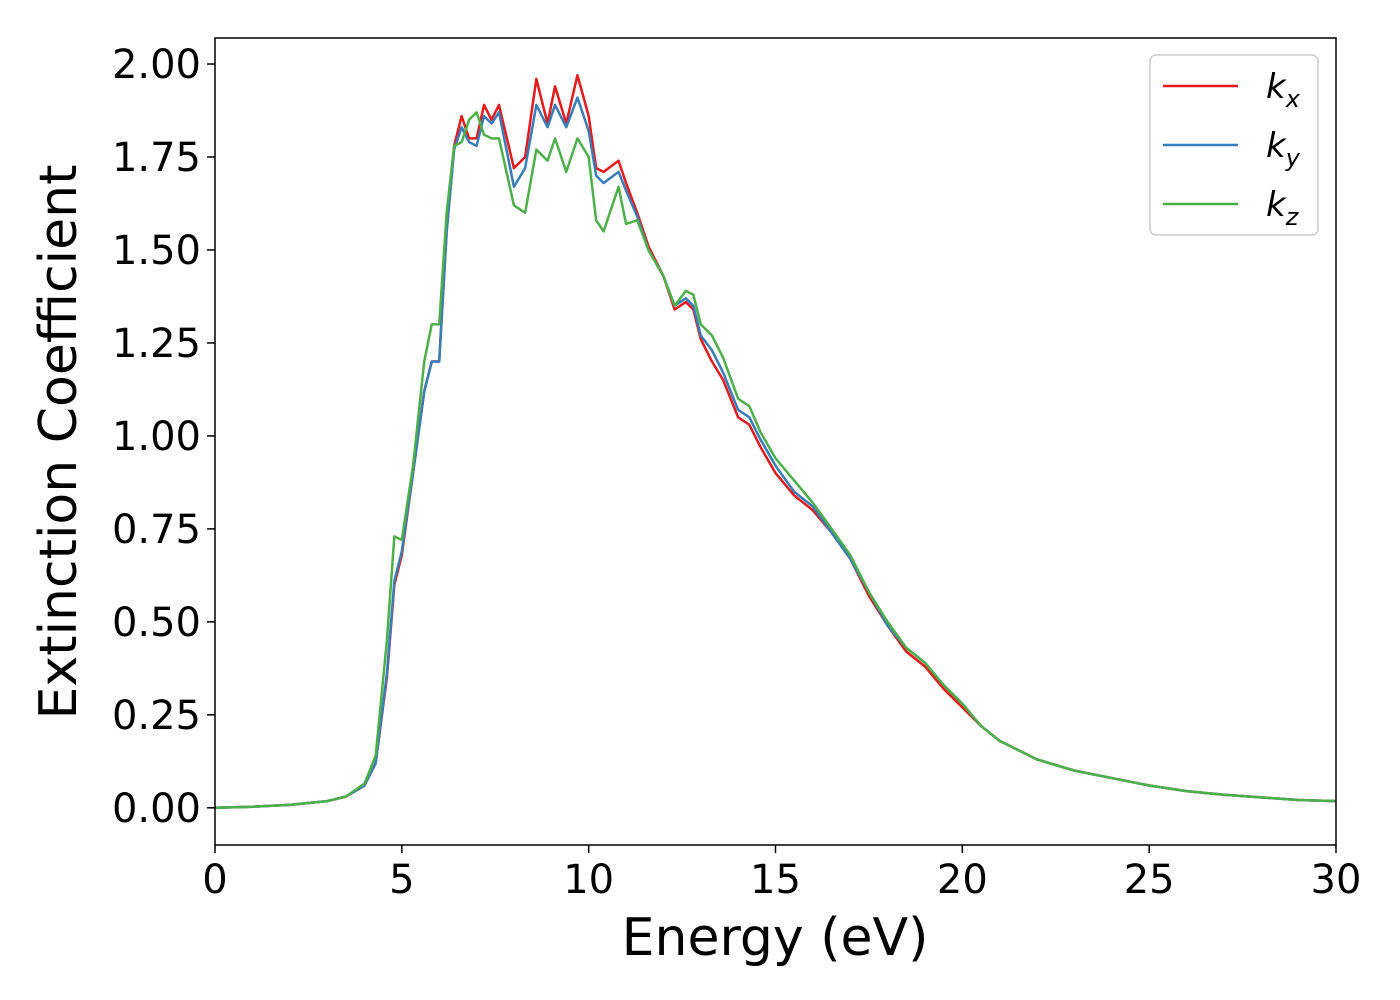 This screenshot has width=1400, height=1000. Describe the element at coordinates (156, 716) in the screenshot. I see `y-tick-label: 0.25` at that location.